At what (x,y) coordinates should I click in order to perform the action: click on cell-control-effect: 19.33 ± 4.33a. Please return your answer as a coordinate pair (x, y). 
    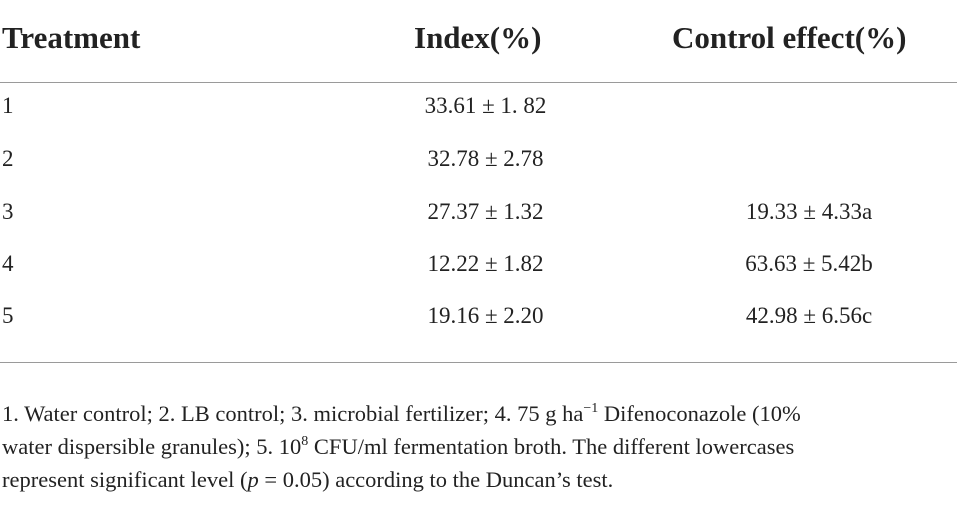
    Looking at the image, I should click on (809, 211).